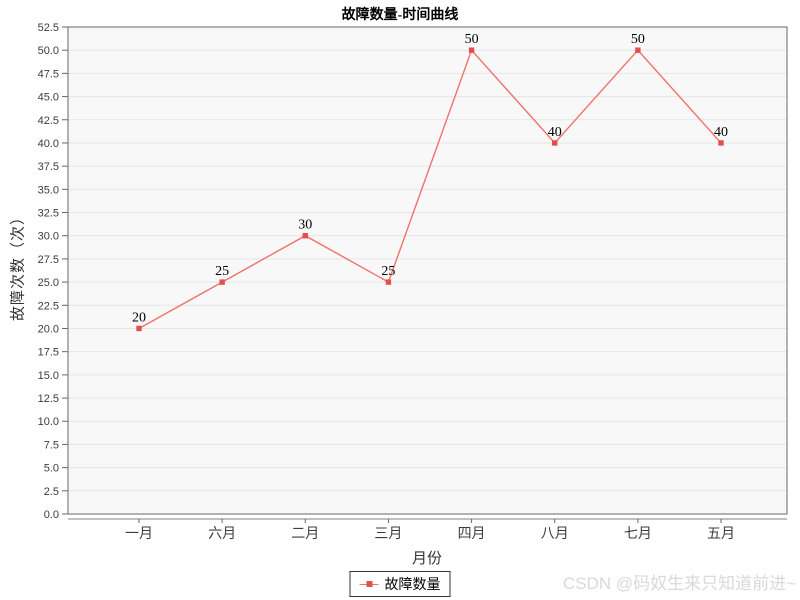 The height and width of the screenshot is (600, 800). What do you see at coordinates (305, 534) in the screenshot?
I see `x-tick-label: 二月` at bounding box center [305, 534].